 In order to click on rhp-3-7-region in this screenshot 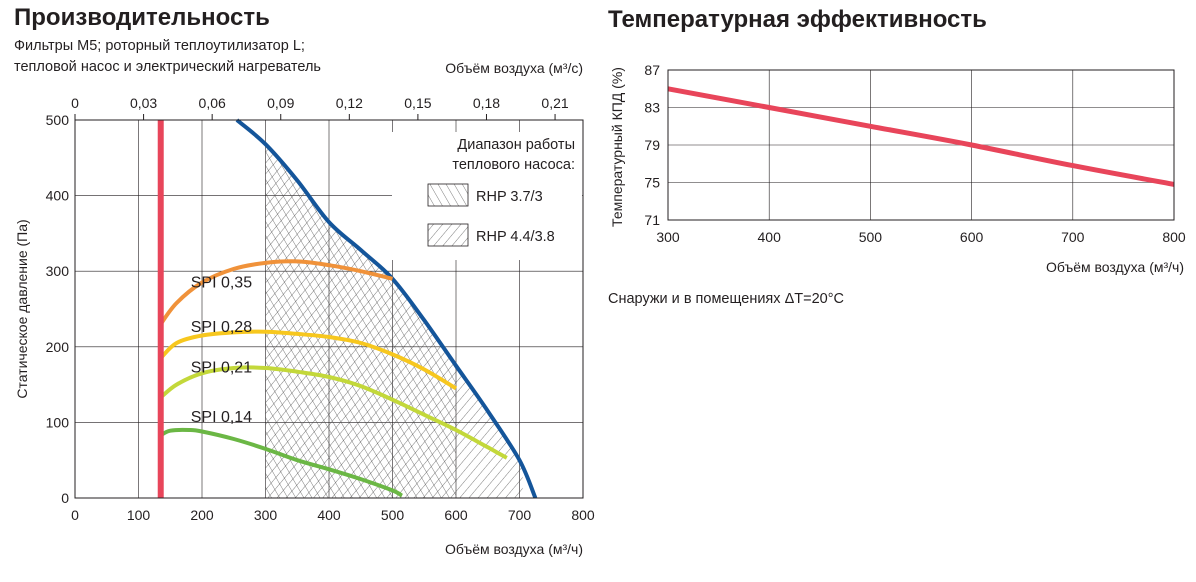, I will do `click(360, 321)`.